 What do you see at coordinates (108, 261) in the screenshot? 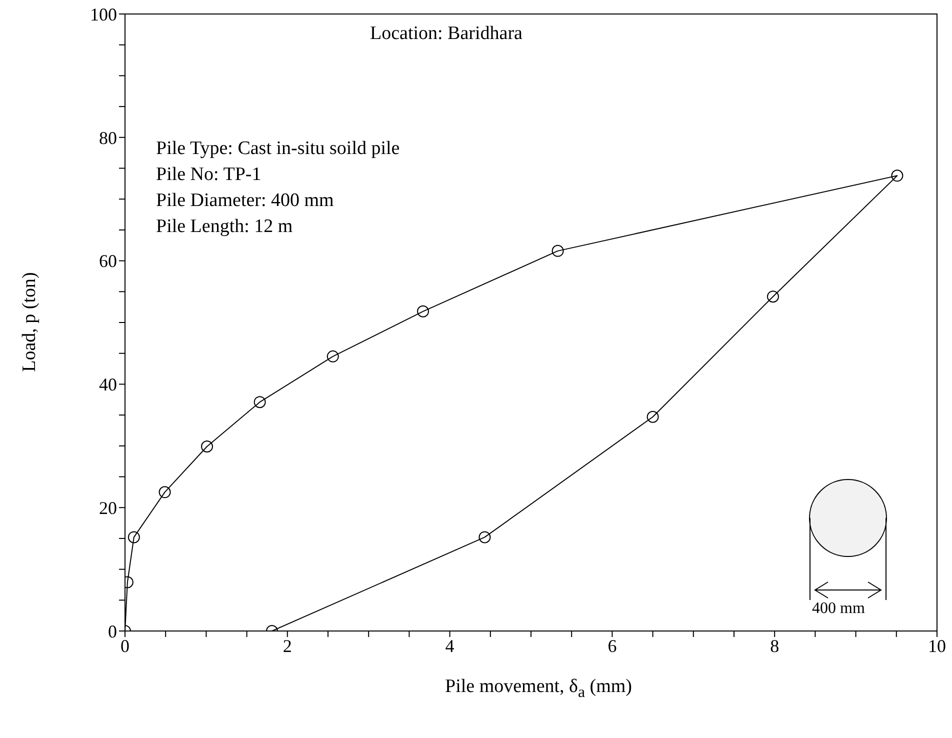
I see `y-tick-label: 60` at bounding box center [108, 261].